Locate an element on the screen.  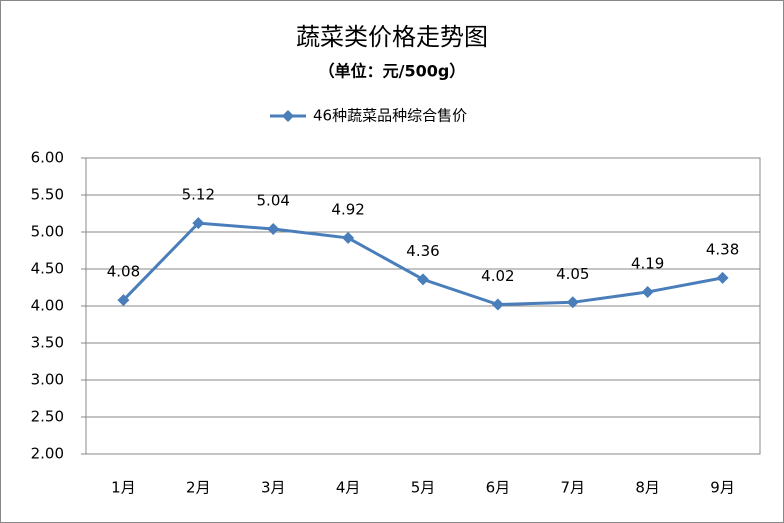
y-tick-label: 5.00 is located at coordinates (47, 232).